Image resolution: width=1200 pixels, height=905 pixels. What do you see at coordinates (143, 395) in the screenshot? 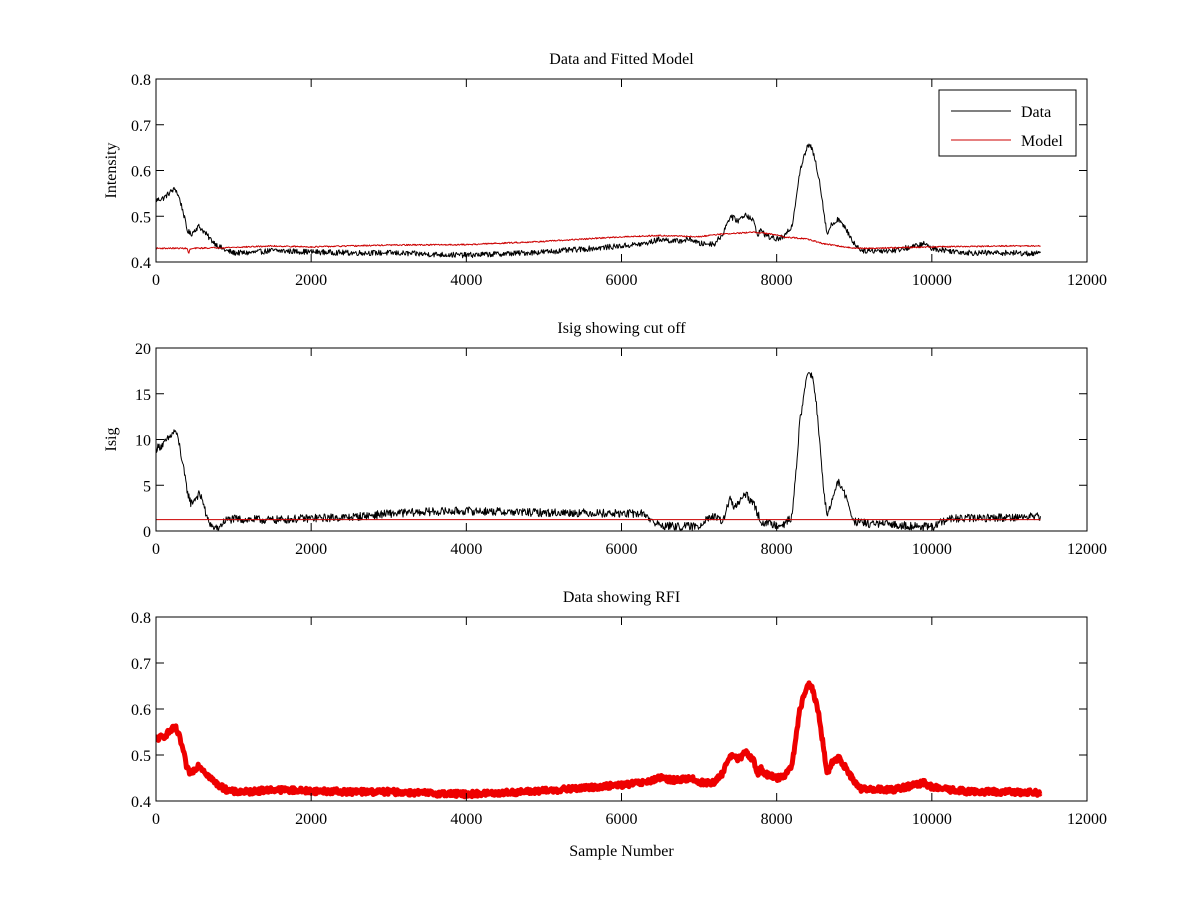
I see `y-tick-label: 15` at bounding box center [143, 395].